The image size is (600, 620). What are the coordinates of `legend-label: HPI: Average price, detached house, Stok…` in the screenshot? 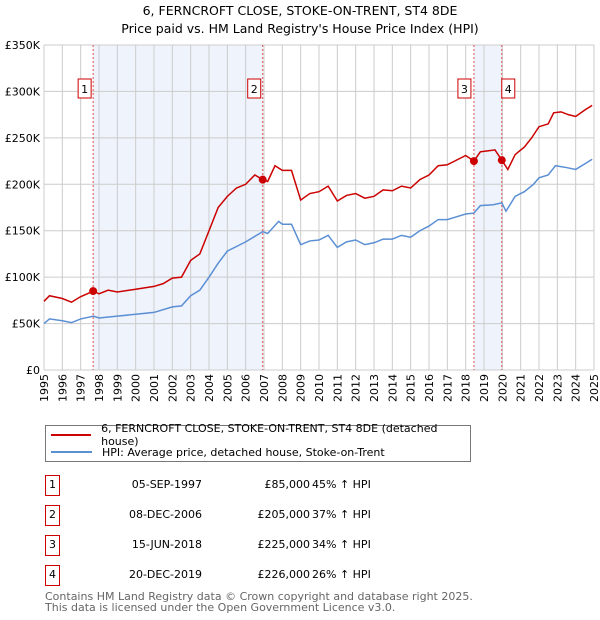 It's located at (243, 452).